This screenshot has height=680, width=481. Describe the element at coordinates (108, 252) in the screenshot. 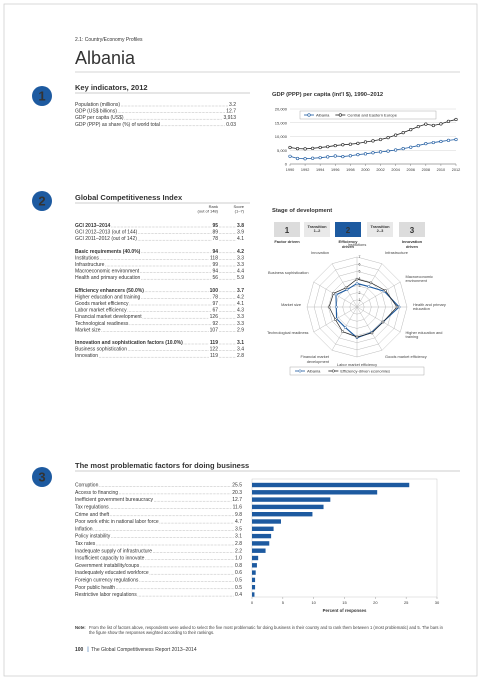

I see `row-label: Basic requirements (40.0%)` at that location.